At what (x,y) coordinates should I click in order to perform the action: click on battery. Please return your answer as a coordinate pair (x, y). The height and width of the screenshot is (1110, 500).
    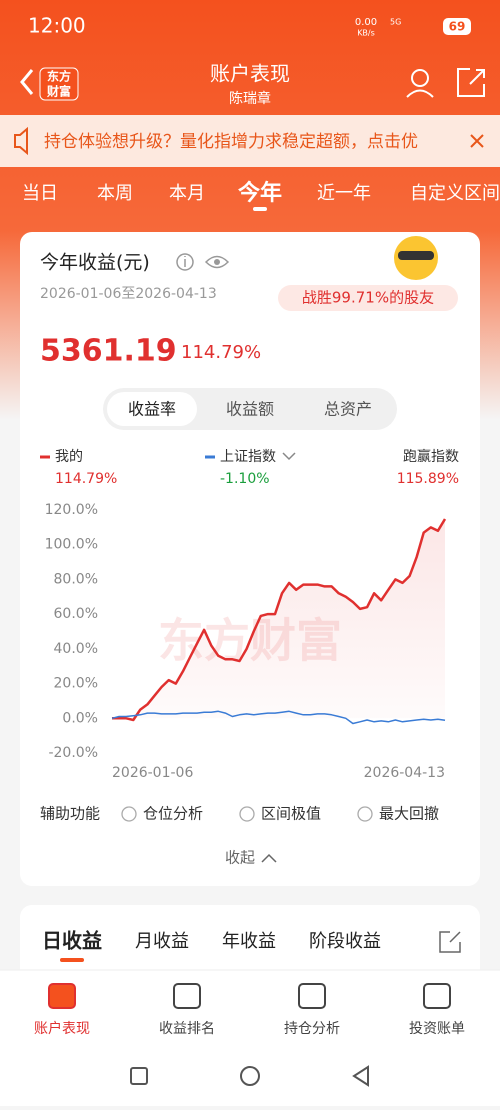
    Looking at the image, I should click on (457, 26).